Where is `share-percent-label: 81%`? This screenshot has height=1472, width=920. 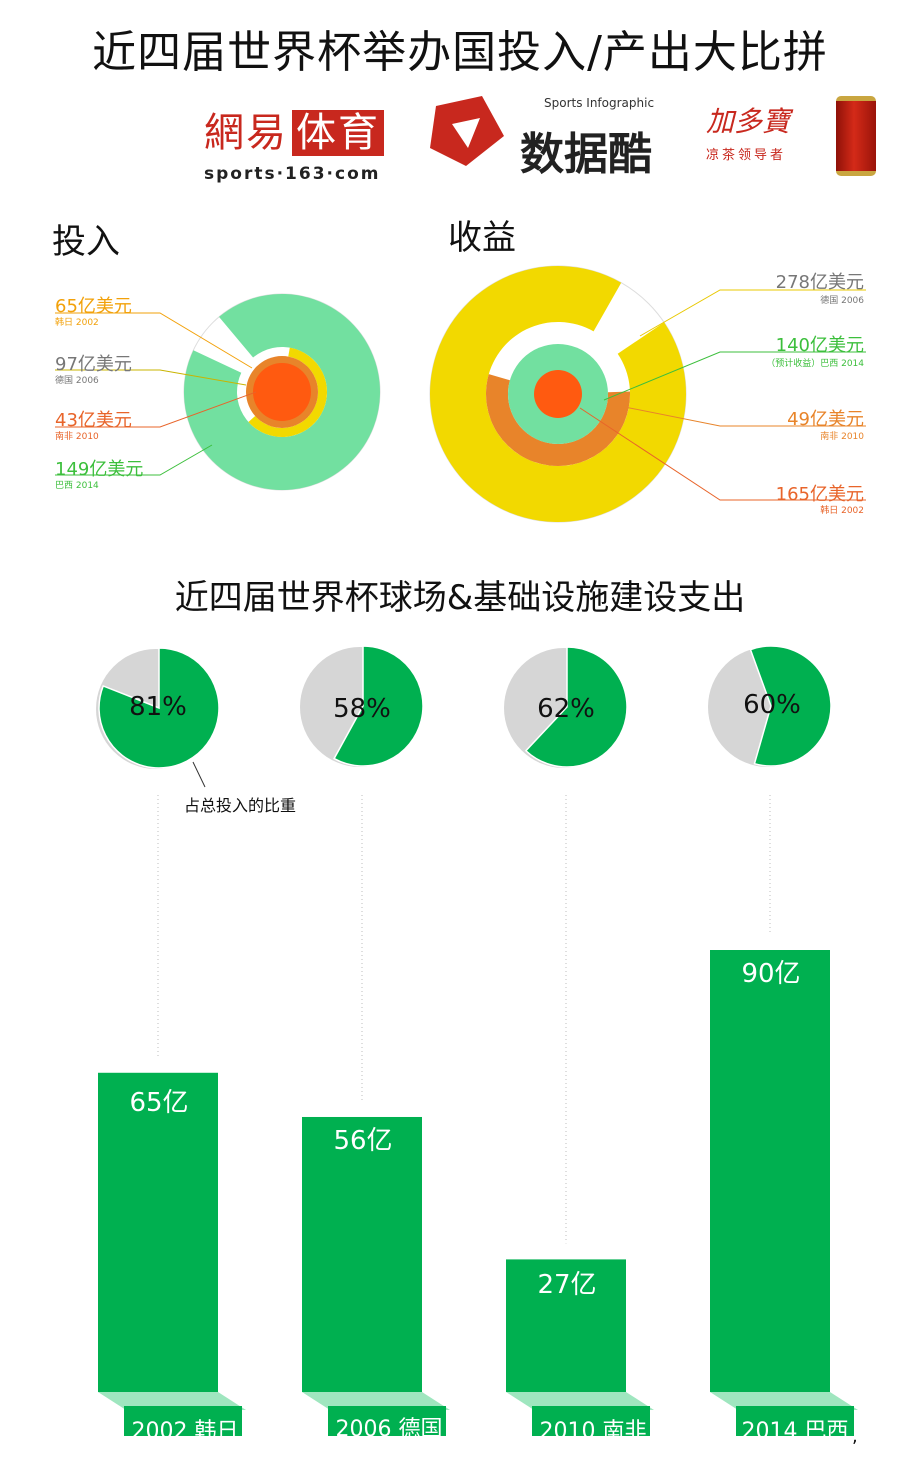
share-percent-label: 81% is located at coordinates (158, 707).